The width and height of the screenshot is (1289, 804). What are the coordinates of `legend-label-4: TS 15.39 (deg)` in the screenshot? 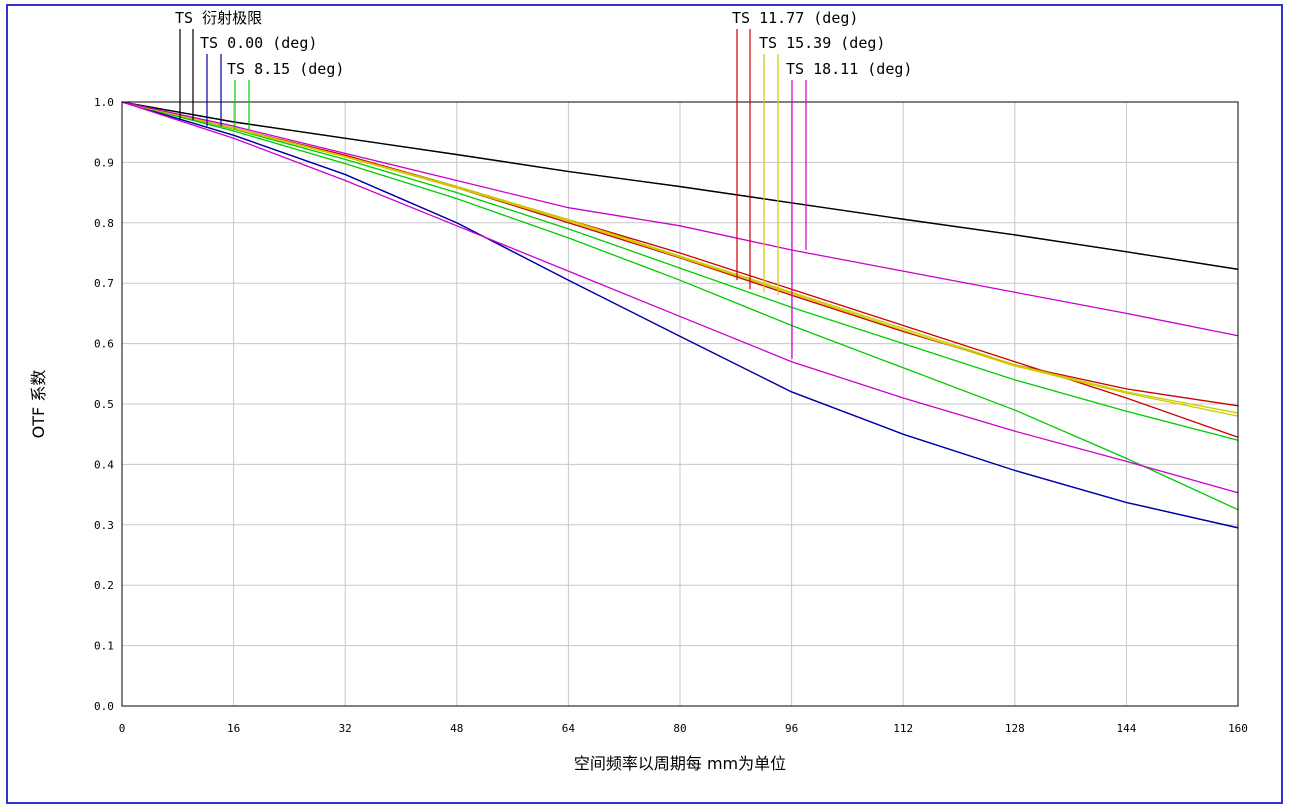 It's located at (822, 43).